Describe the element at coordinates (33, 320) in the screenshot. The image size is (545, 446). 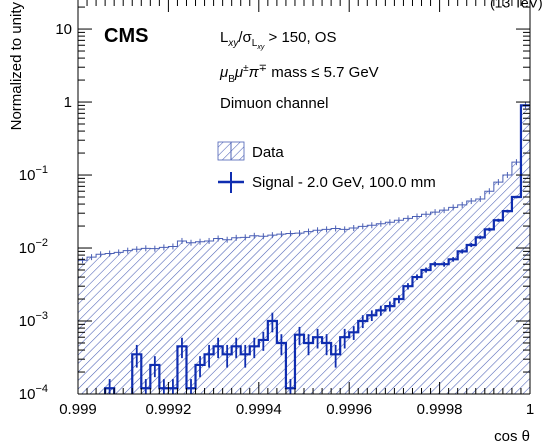
I see `y-tick-label: 10⁻³` at that location.